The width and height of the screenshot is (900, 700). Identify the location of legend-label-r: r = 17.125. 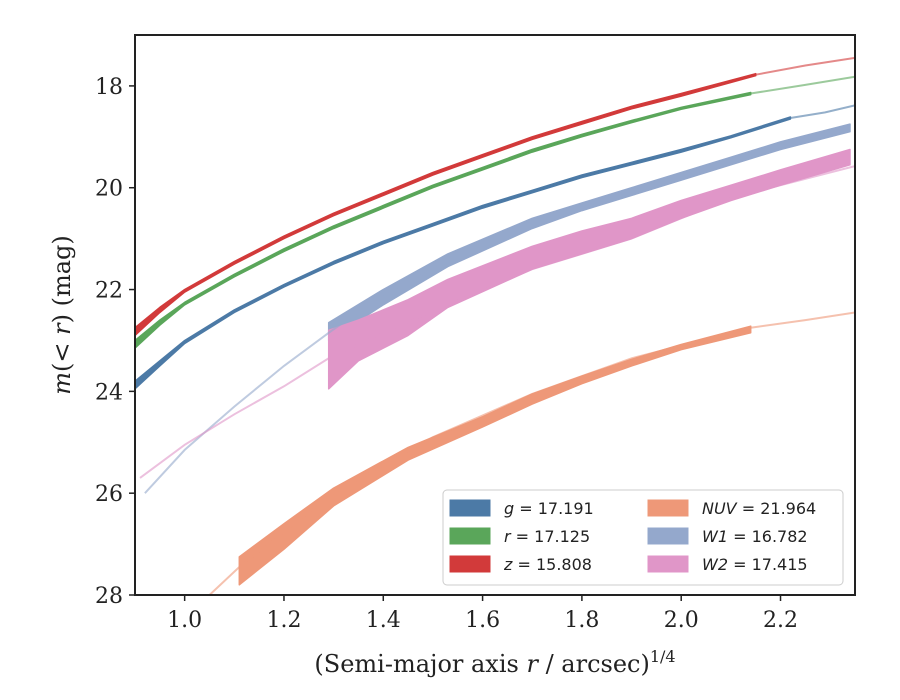
(547, 536).